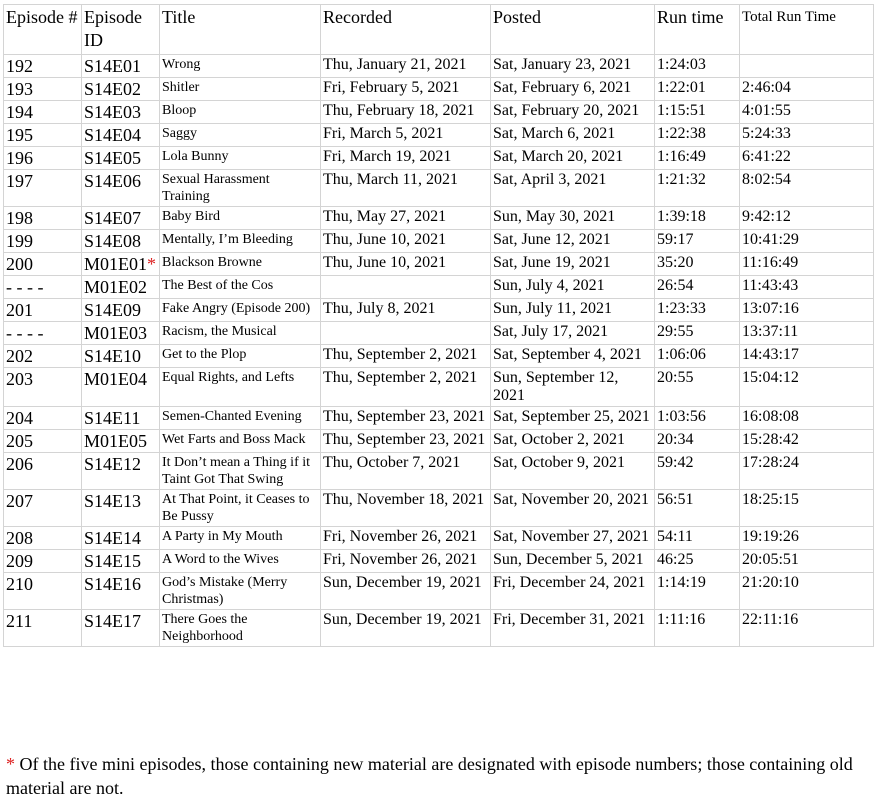 The image size is (878, 806). Describe the element at coordinates (120, 218) in the screenshot. I see `table-cell: S14E07` at that location.